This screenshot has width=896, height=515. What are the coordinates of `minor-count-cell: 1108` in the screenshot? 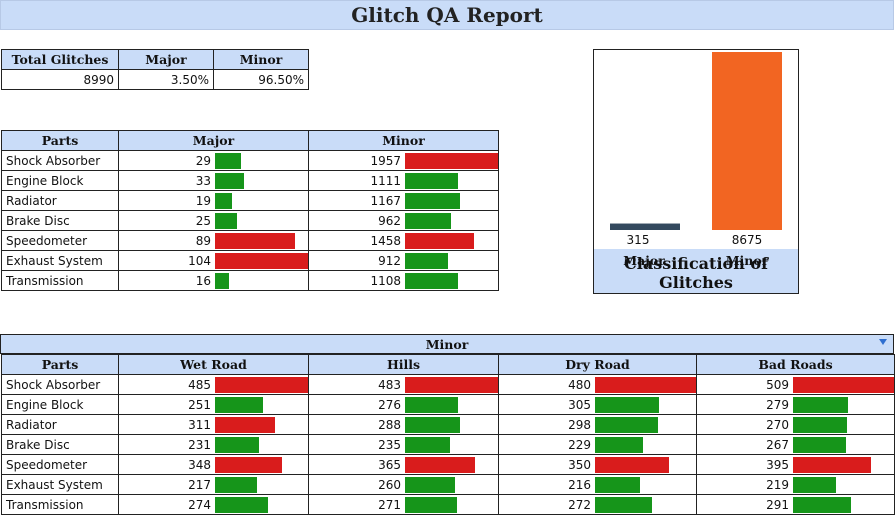 It's located at (403, 280).